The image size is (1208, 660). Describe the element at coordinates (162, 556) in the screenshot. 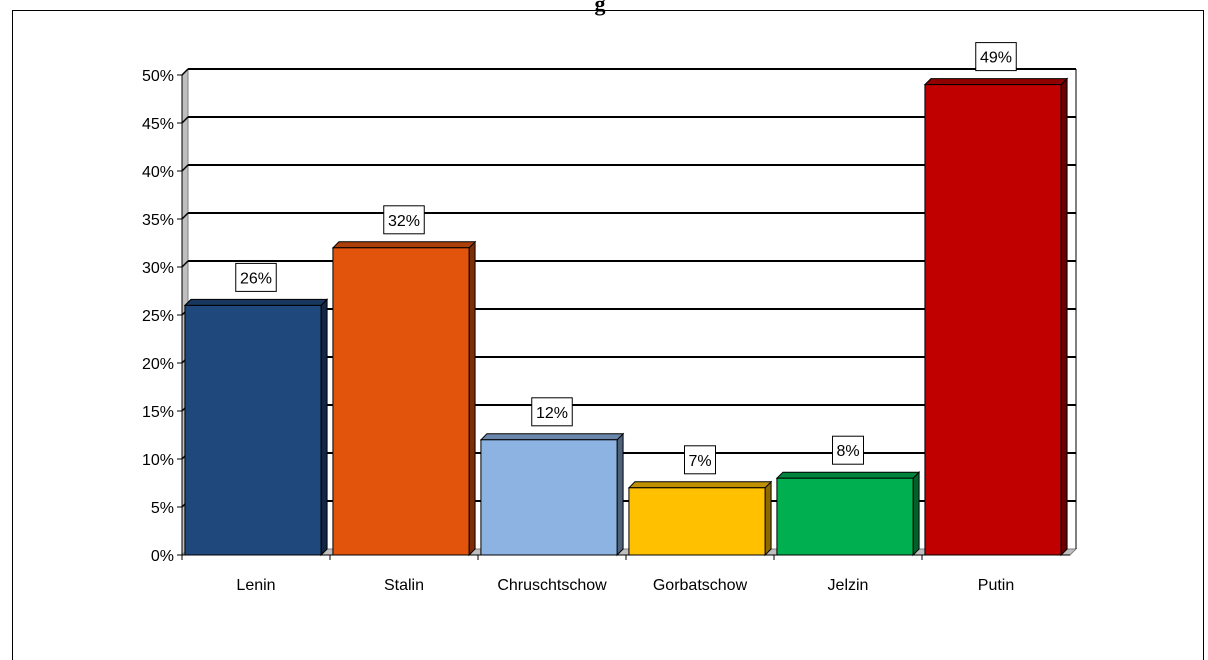

I see `y-tick-label: 0%` at that location.